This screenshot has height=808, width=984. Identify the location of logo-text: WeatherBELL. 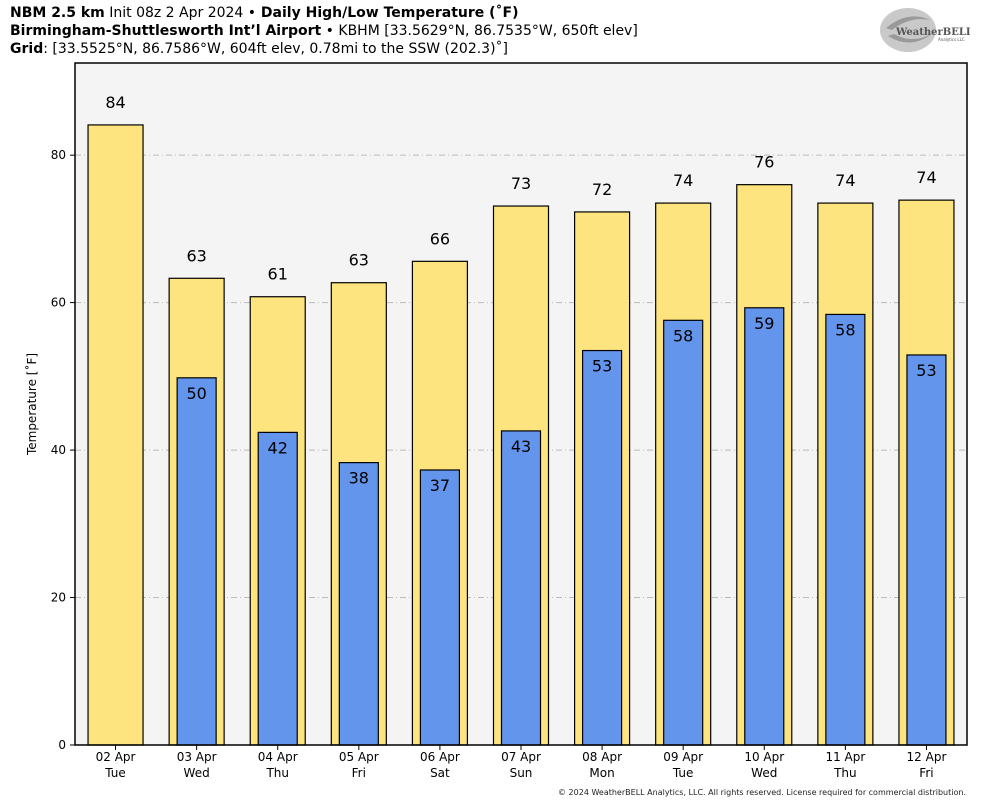
(932, 32).